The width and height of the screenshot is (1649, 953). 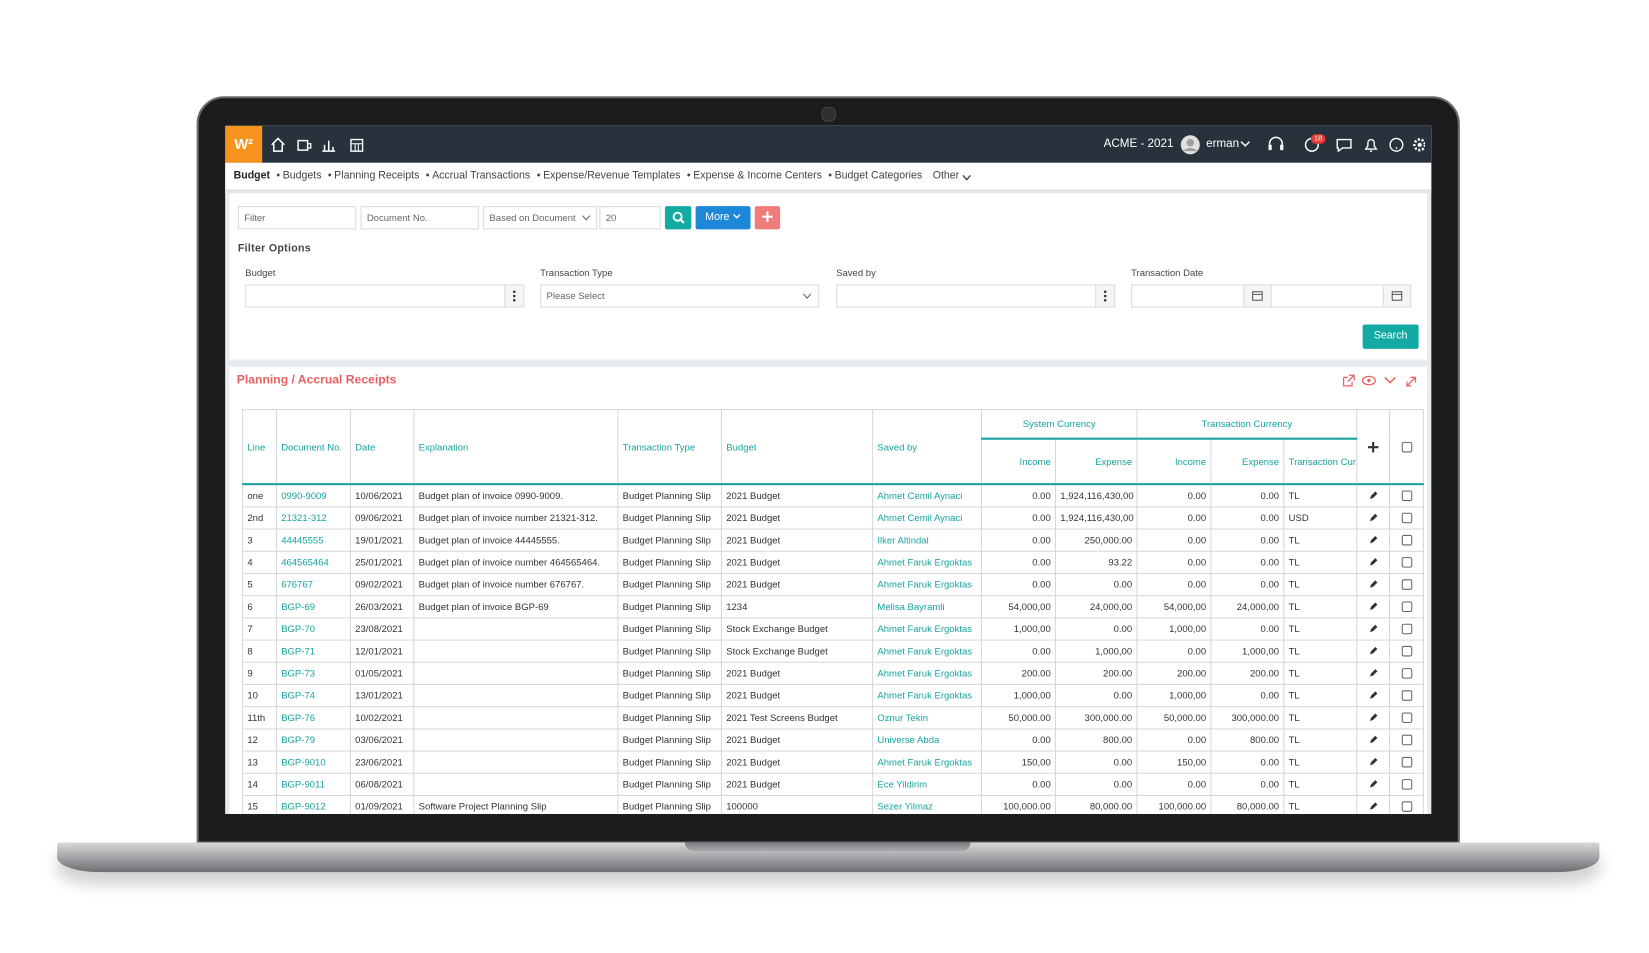 What do you see at coordinates (297, 218) in the screenshot?
I see `filter-input: Filter` at bounding box center [297, 218].